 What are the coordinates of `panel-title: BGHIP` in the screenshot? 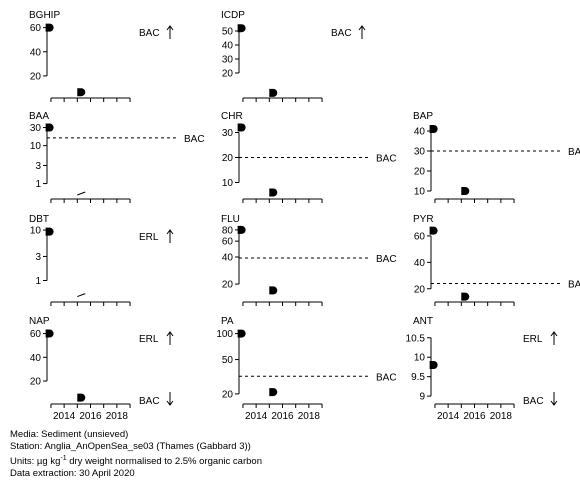 It's located at (44, 15).